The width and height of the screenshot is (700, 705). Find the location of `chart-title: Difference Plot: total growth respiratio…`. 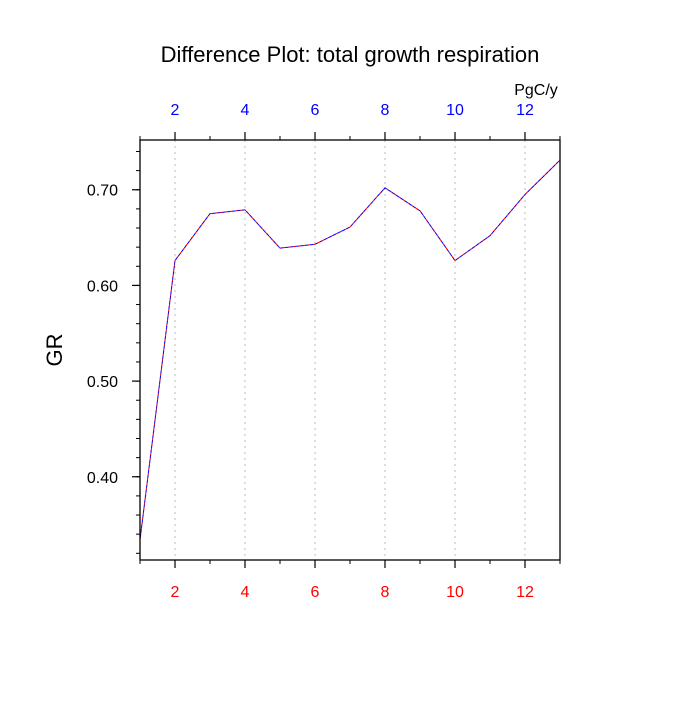

chart-title: Difference Plot: total growth respiratio… is located at coordinates (350, 54).